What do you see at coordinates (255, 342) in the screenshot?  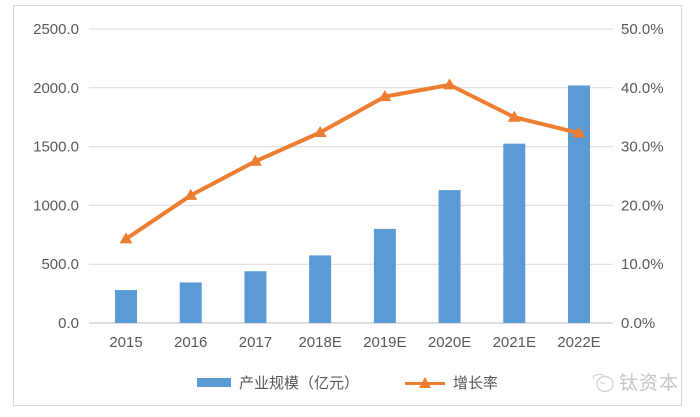 I see `x-axis-tick-label: 2017` at bounding box center [255, 342].